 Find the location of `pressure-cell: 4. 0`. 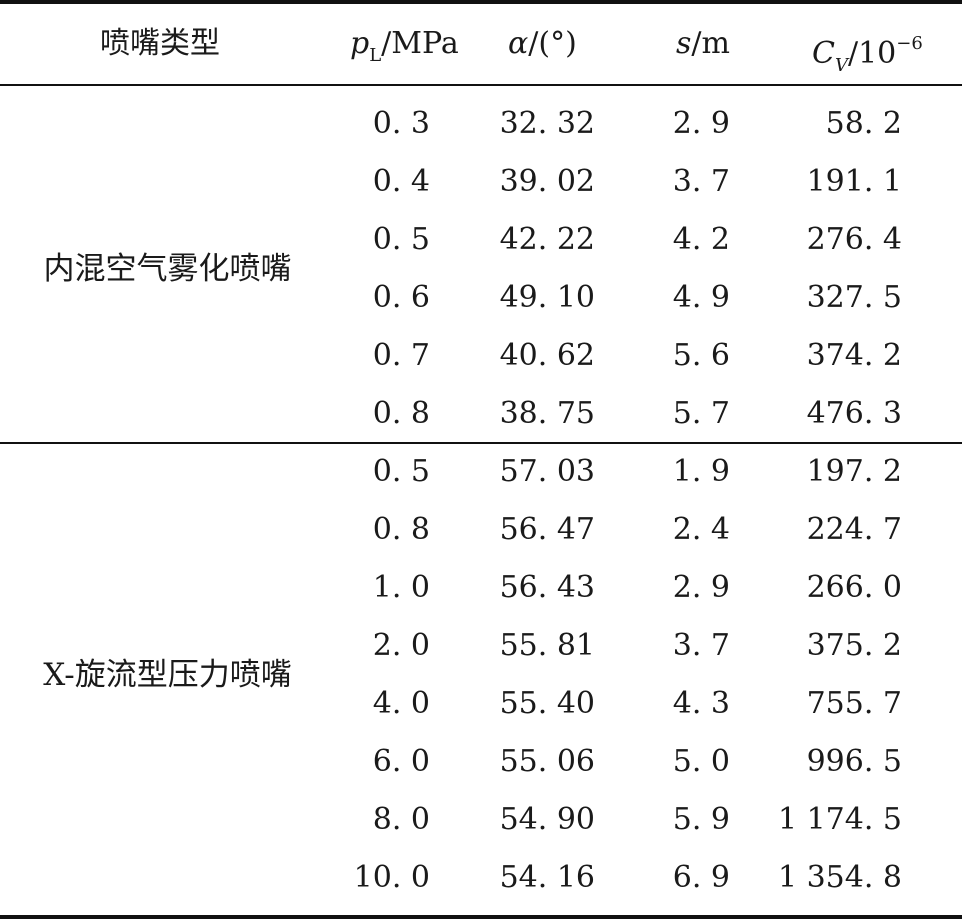

pressure-cell: 4. 0 is located at coordinates (401, 703).